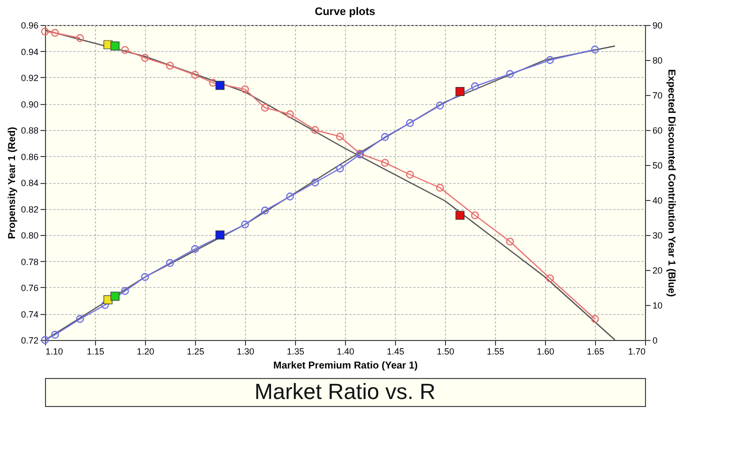  Describe the element at coordinates (29, 25) in the screenshot. I see `y-tick-label: 0.96` at that location.